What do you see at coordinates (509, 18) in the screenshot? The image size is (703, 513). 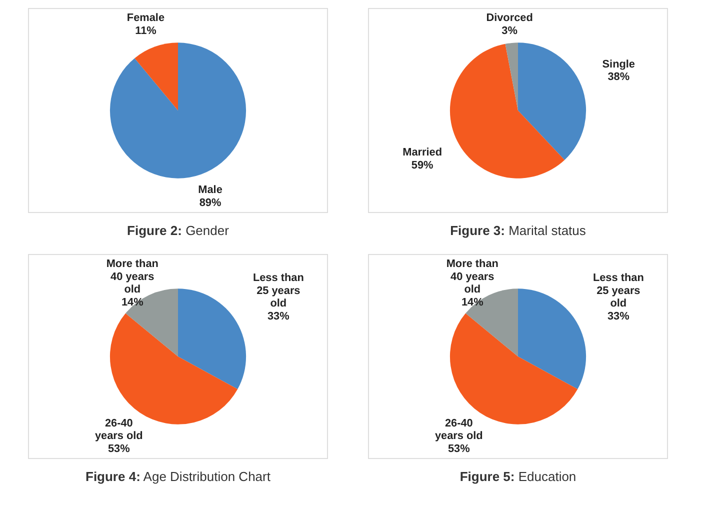 I see `slice-label: Divorced` at bounding box center [509, 18].